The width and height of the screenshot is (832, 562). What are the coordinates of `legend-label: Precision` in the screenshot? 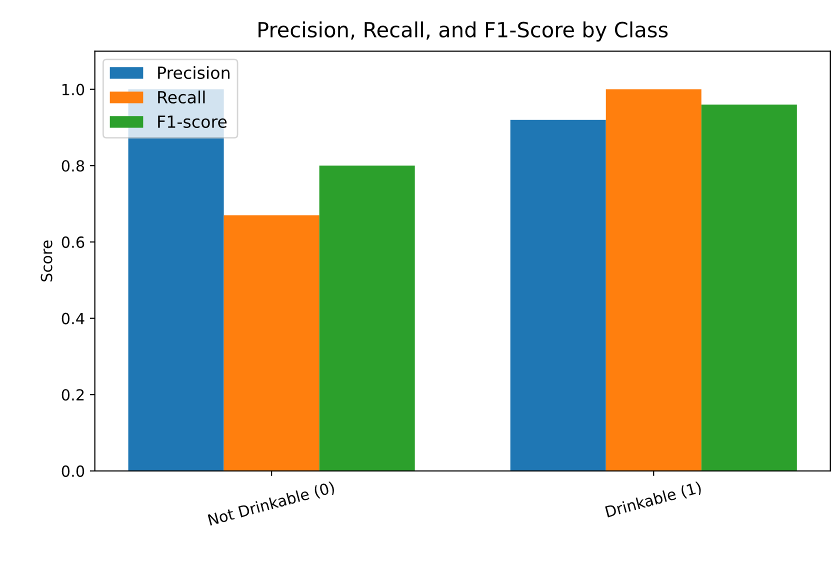 It's located at (194, 73).